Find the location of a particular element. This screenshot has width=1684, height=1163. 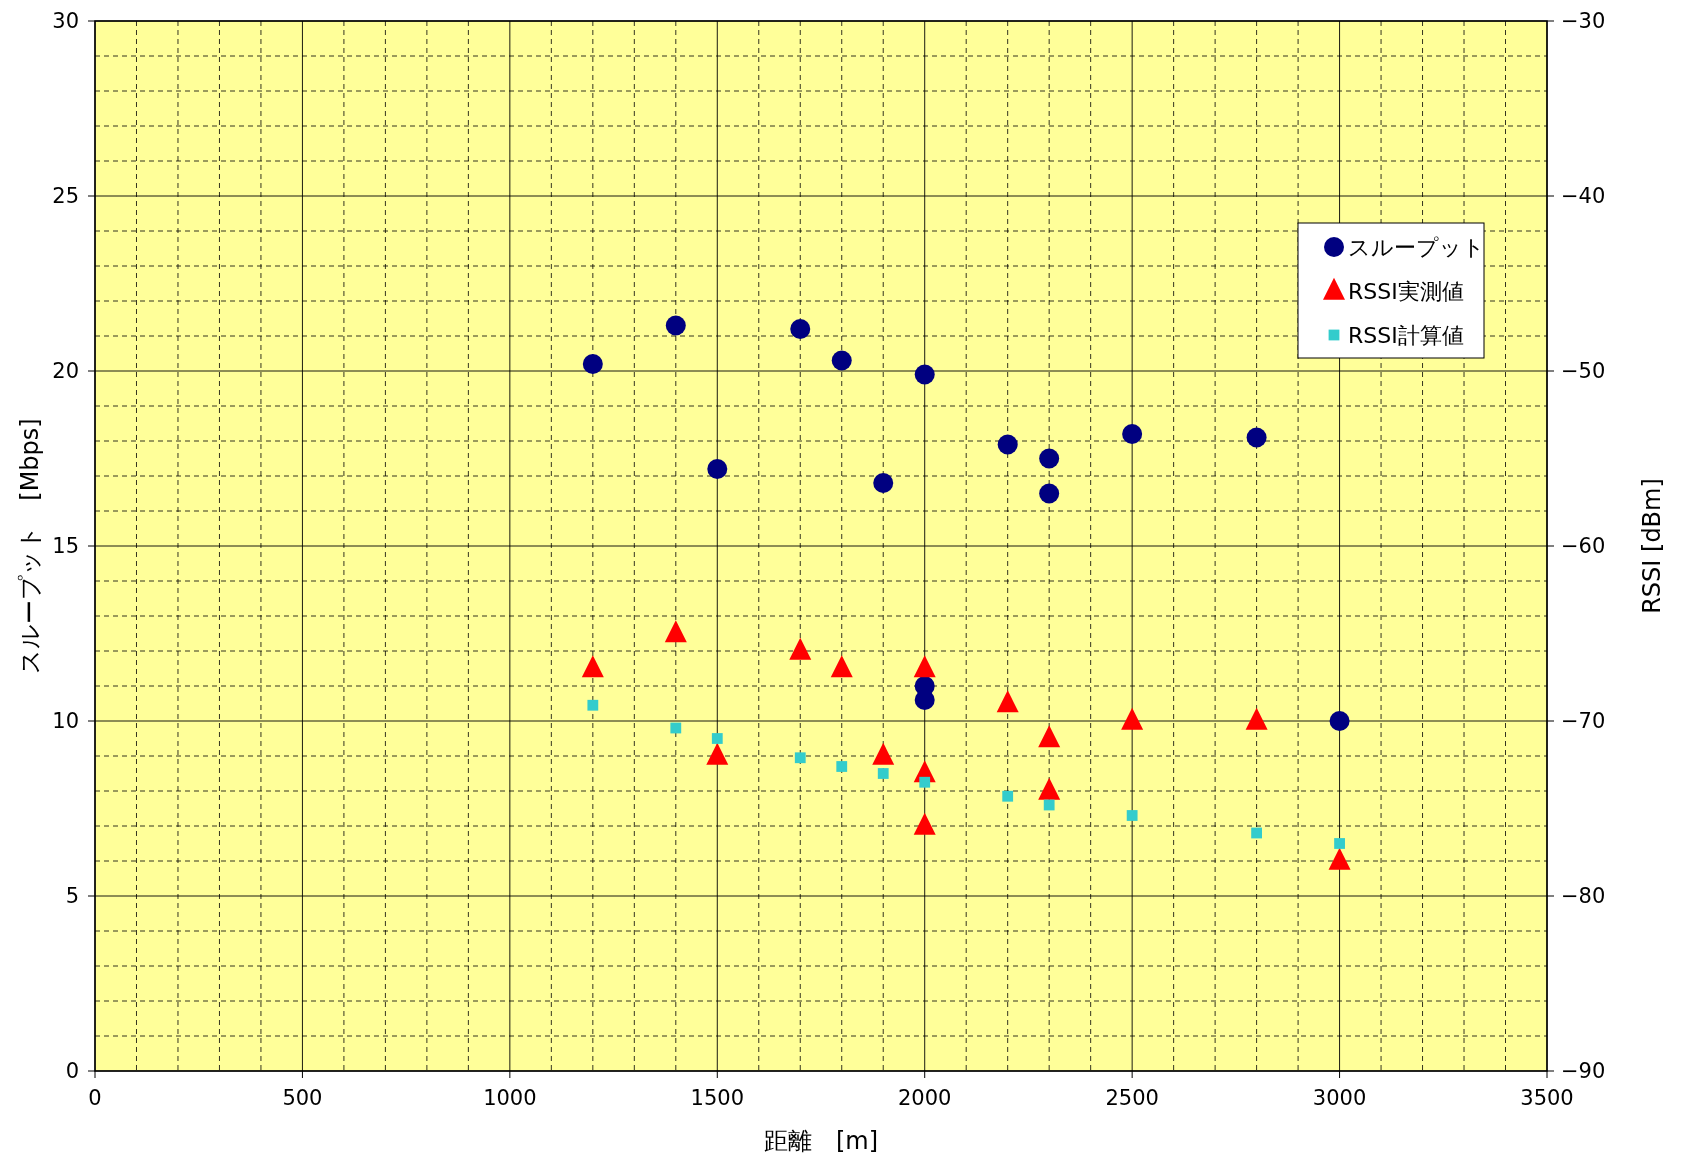

y2-tick-label: −70 is located at coordinates (1583, 721).